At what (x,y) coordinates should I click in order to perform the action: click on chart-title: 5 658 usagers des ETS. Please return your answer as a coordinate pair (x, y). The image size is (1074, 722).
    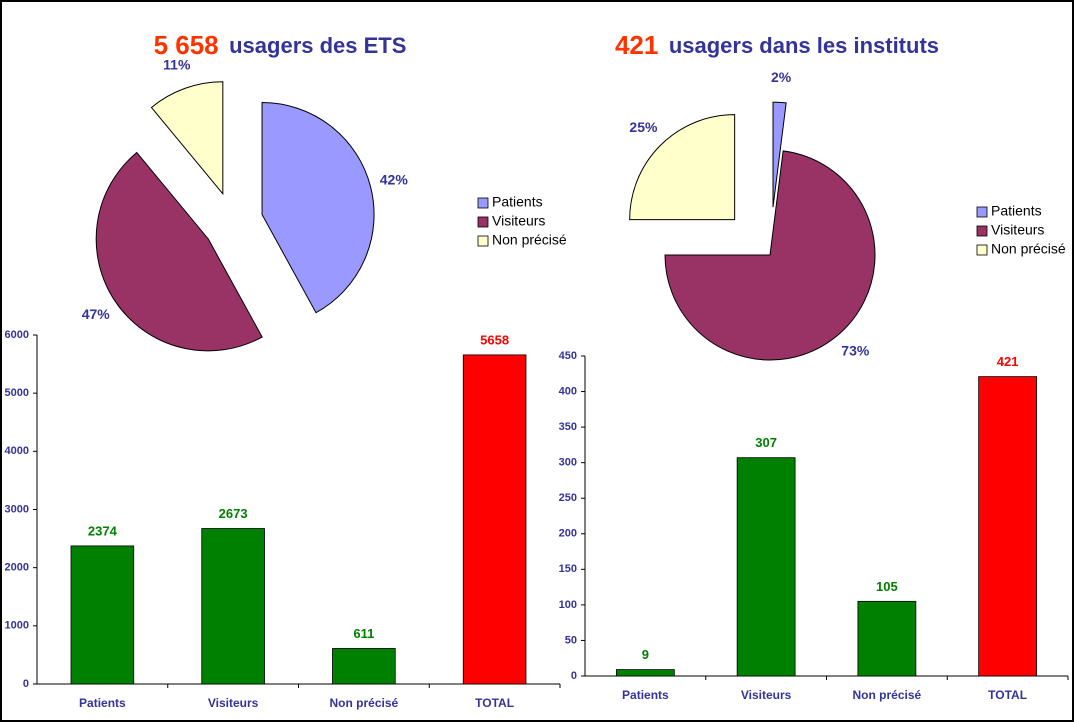
    Looking at the image, I should click on (280, 45).